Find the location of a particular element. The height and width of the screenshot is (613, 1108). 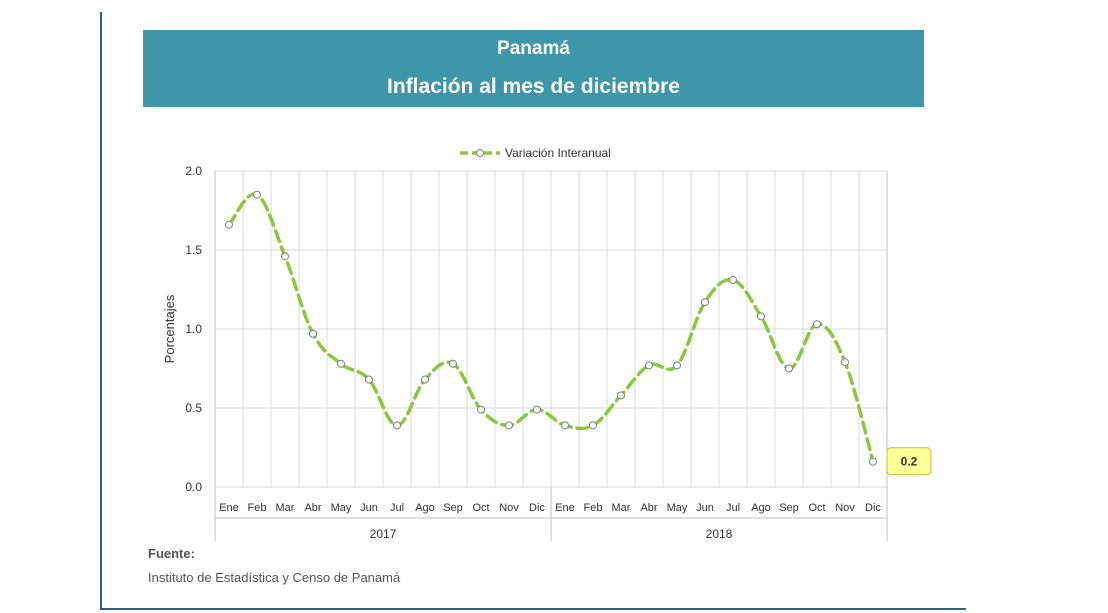

x-group-label: 2018 is located at coordinates (719, 534).